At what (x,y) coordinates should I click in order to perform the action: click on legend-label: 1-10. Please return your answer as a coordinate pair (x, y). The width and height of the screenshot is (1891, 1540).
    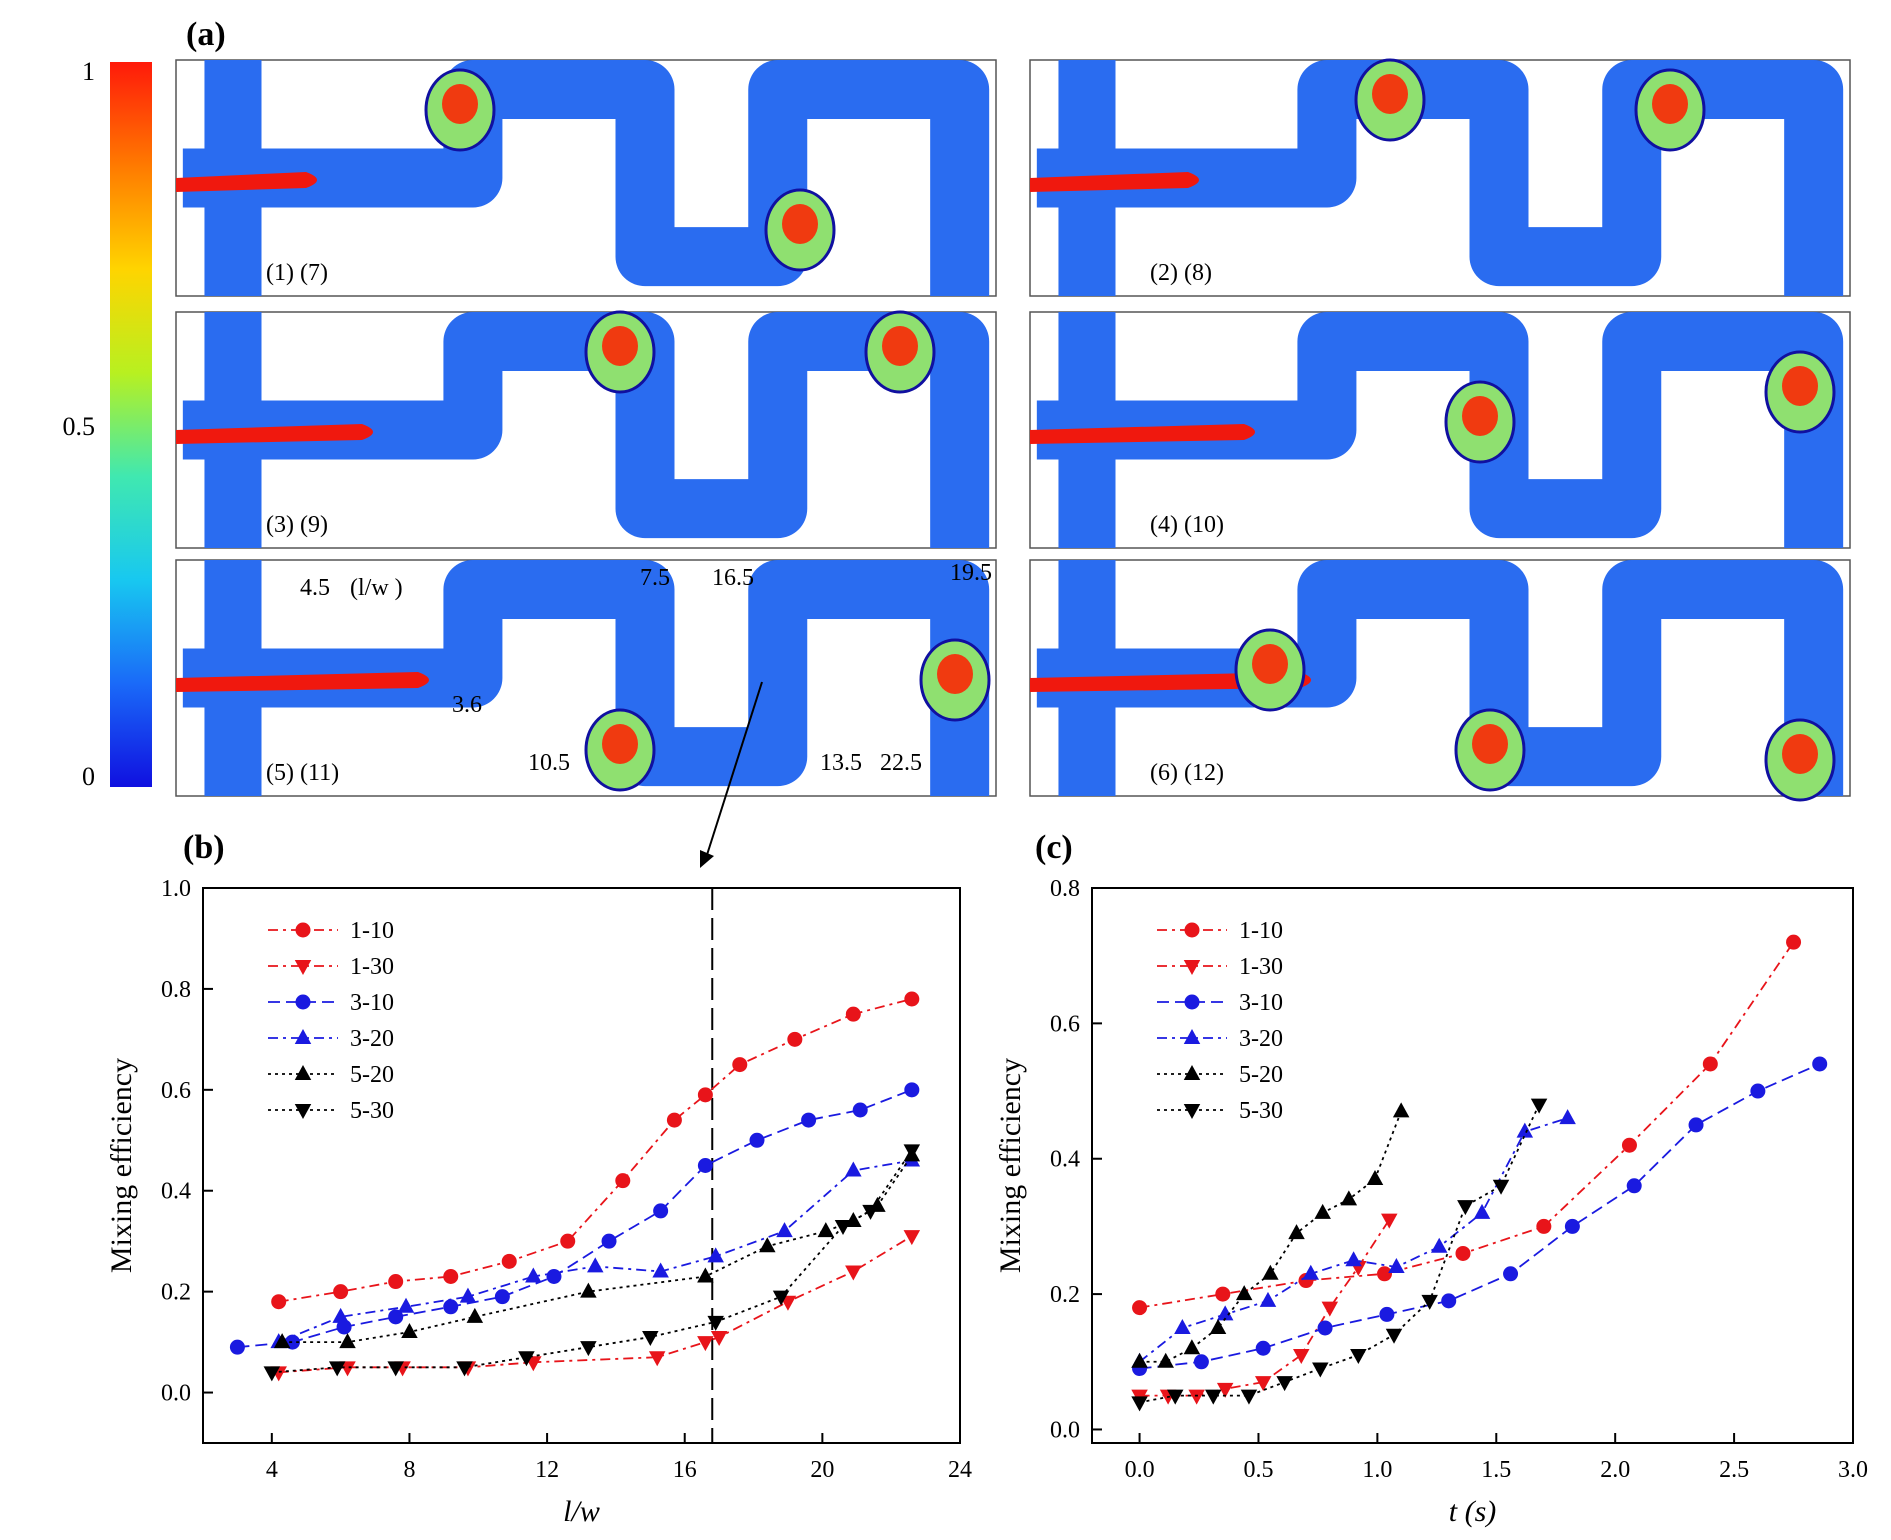
    Looking at the image, I should click on (372, 931).